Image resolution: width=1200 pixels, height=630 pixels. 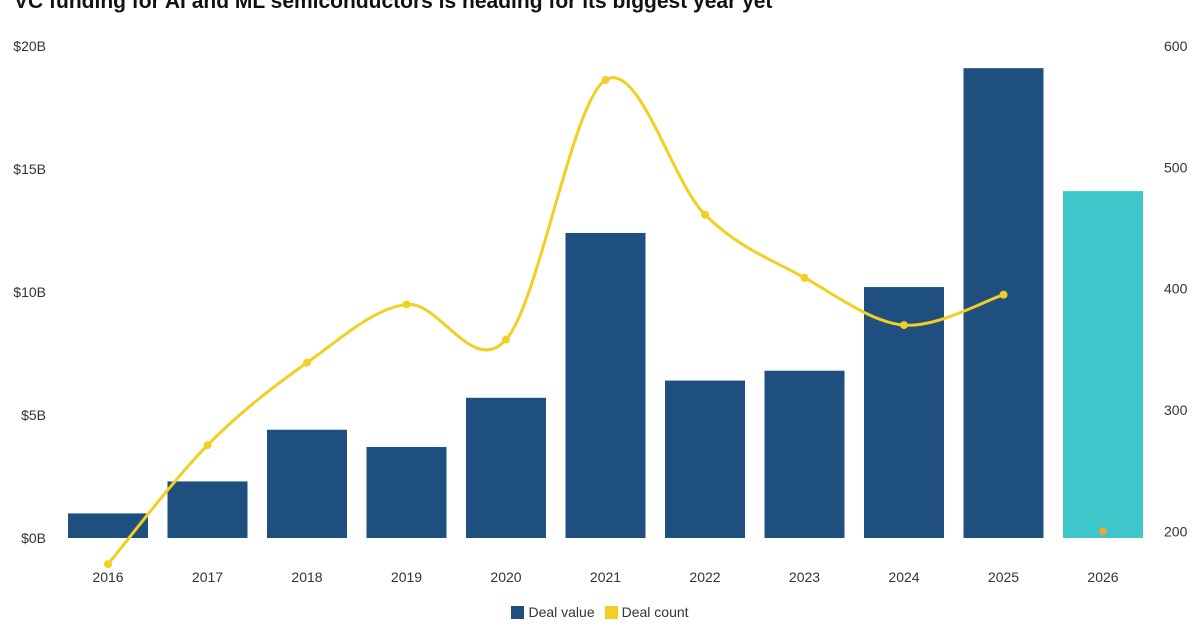 What do you see at coordinates (611, 612) in the screenshot?
I see `deal-count-swatch` at bounding box center [611, 612].